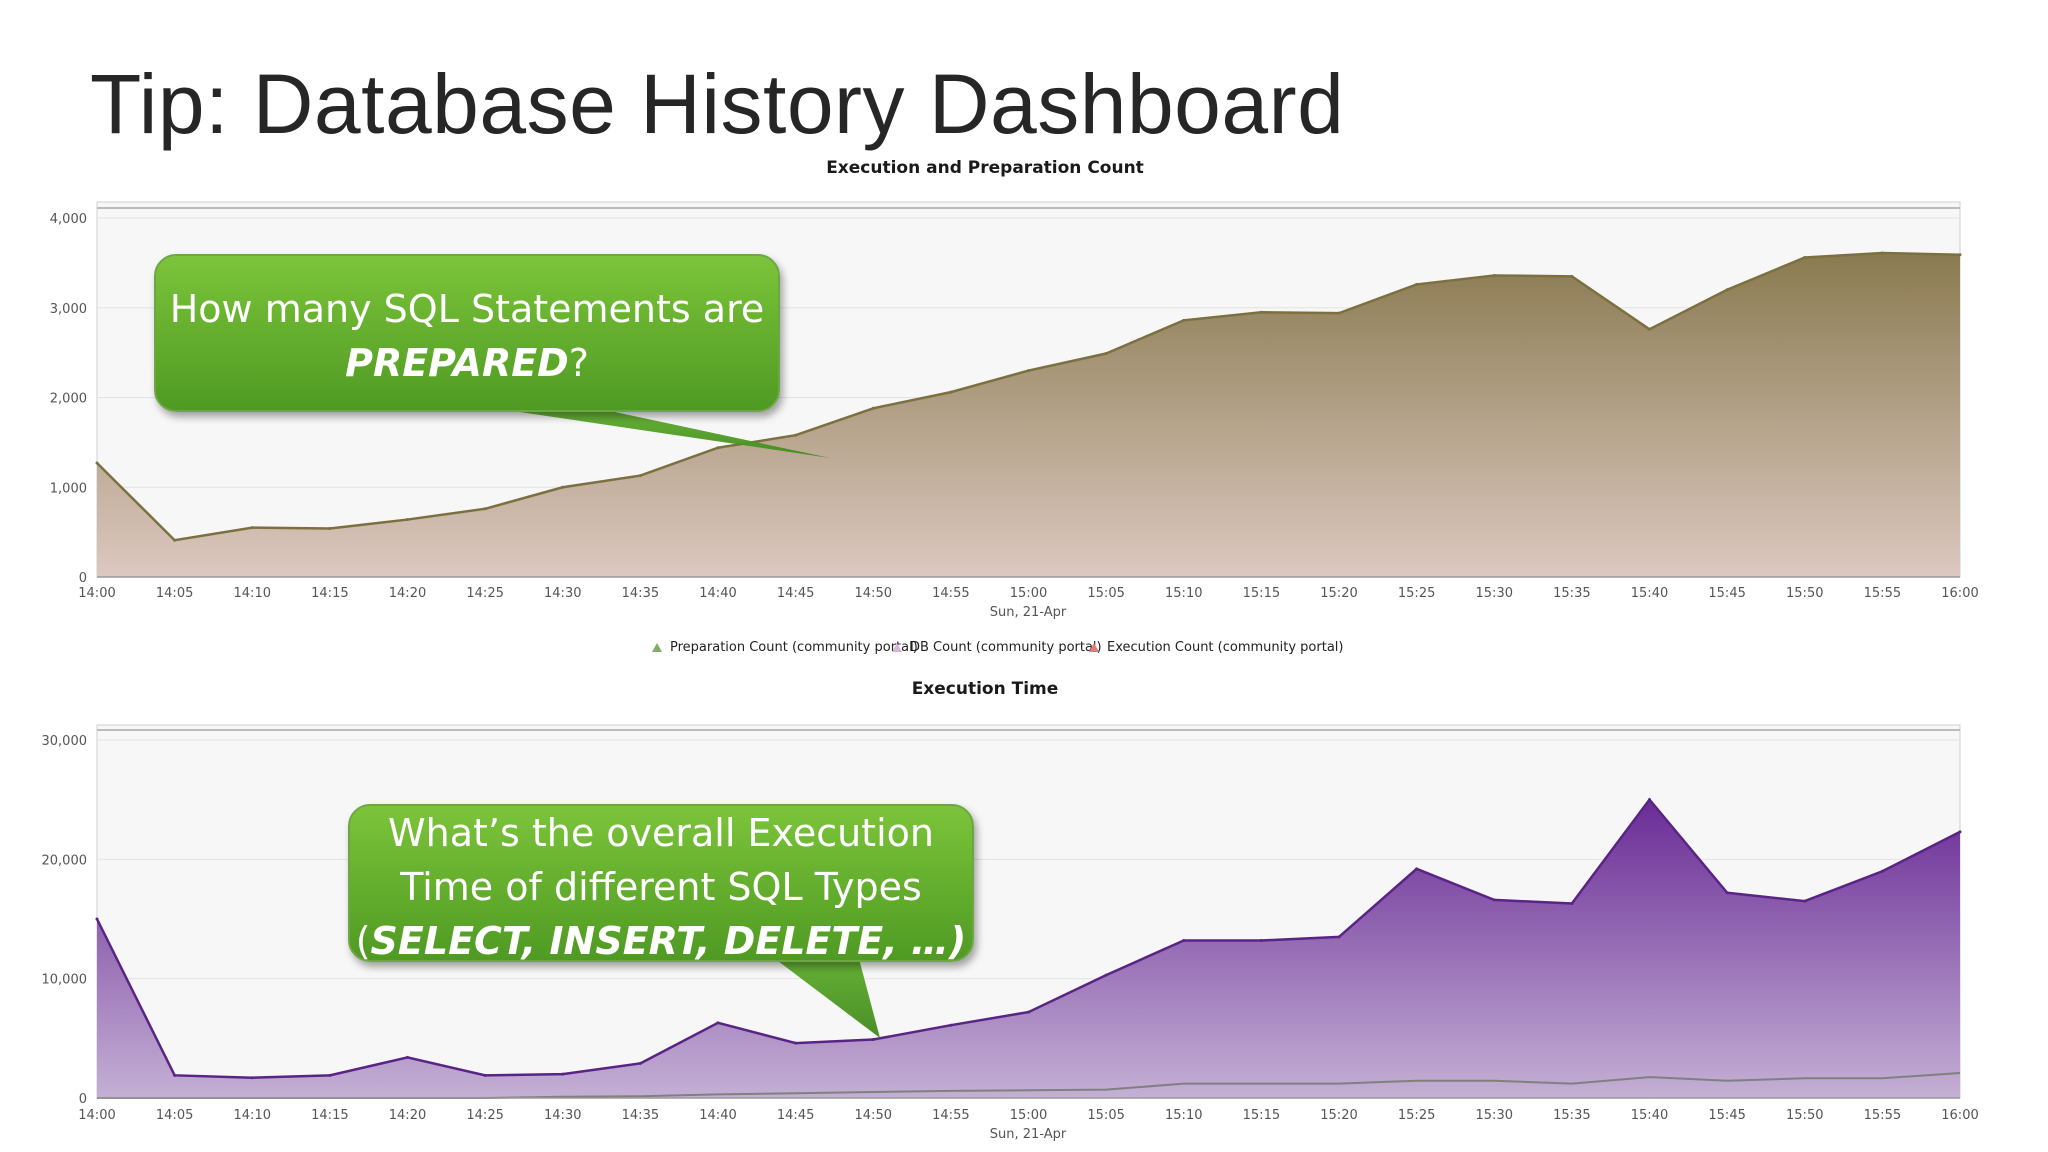  What do you see at coordinates (578, 363) in the screenshot?
I see `callout-prepared-tail: ?` at bounding box center [578, 363].